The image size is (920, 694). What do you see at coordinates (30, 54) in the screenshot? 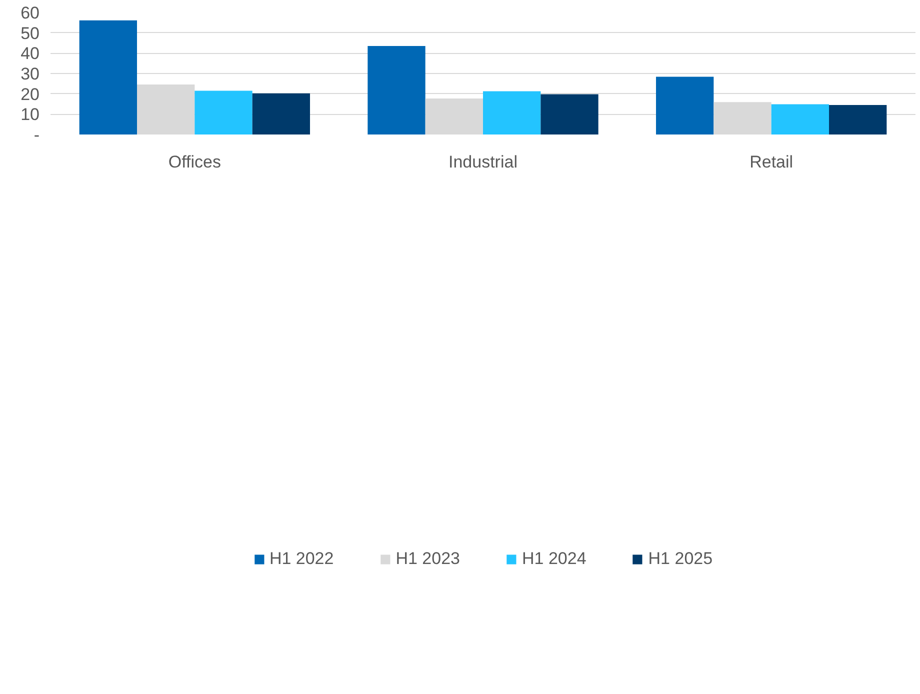
I see `y-tick-label: 40` at bounding box center [30, 54].